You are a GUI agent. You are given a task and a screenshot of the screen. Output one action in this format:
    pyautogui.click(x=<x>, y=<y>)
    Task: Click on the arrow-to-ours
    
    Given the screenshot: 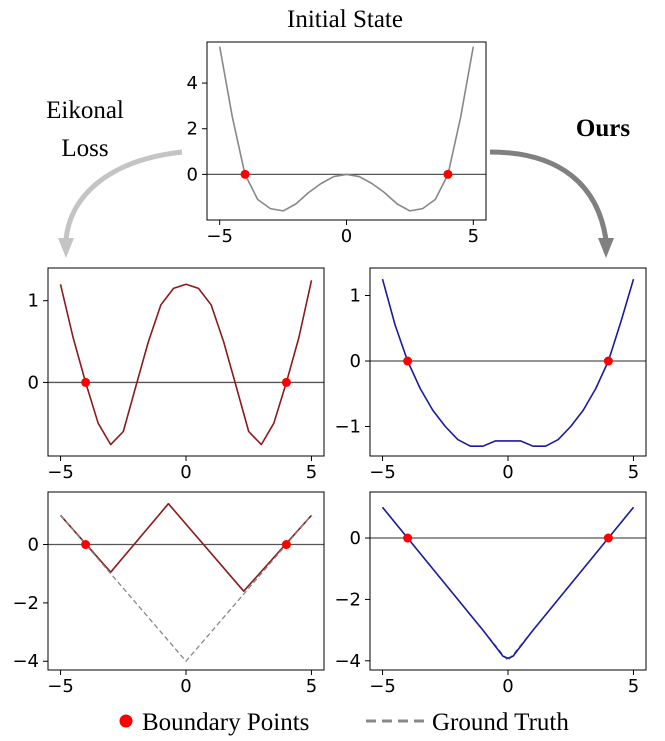 What is the action you would take?
    pyautogui.click(x=551, y=203)
    